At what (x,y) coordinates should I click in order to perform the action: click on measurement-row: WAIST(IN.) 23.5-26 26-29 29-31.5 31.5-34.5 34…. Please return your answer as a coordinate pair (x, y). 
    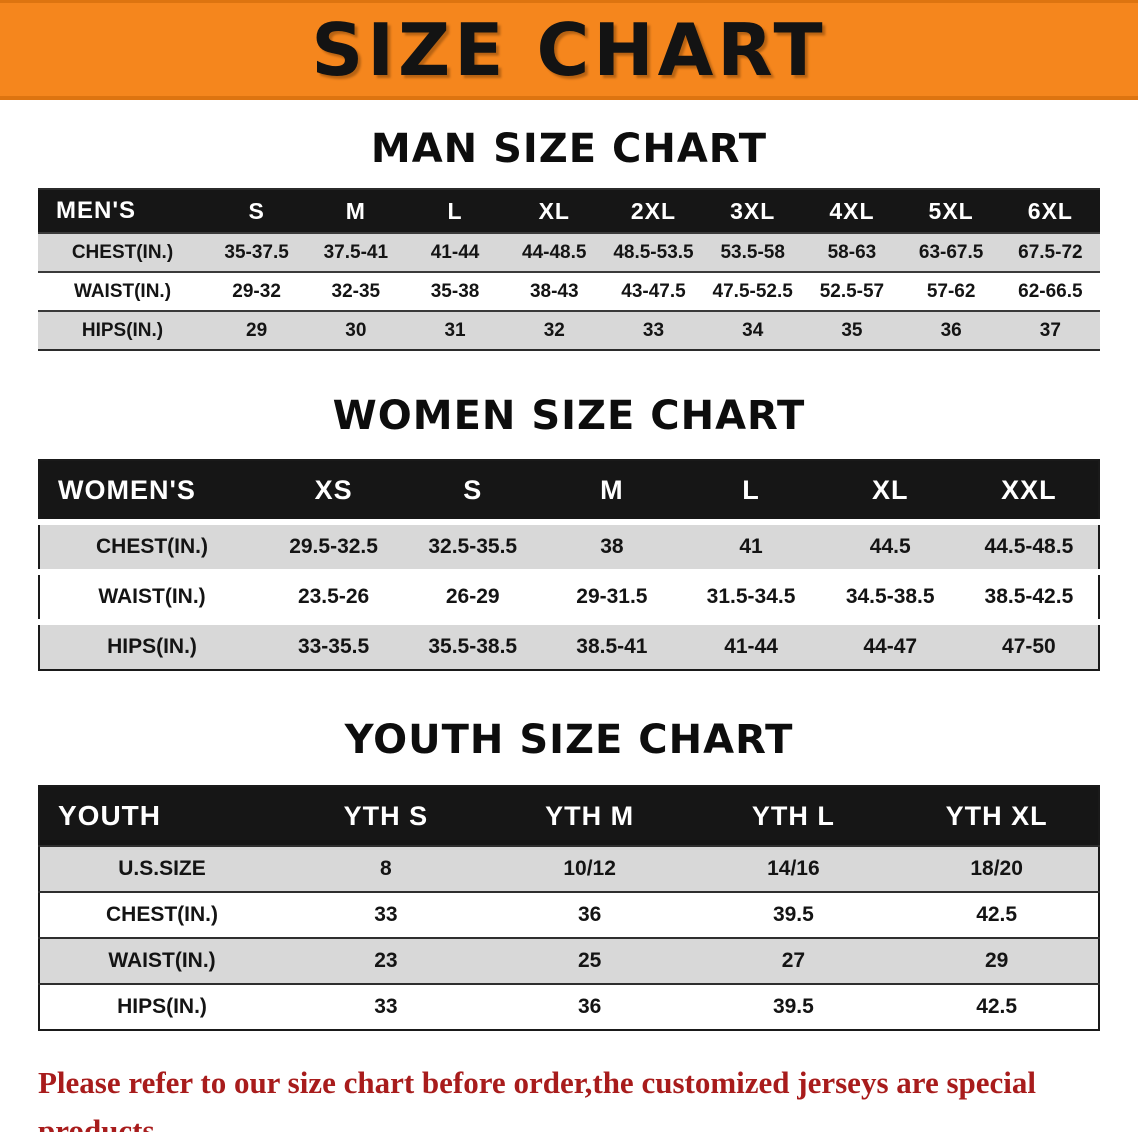
    Looking at the image, I should click on (569, 595).